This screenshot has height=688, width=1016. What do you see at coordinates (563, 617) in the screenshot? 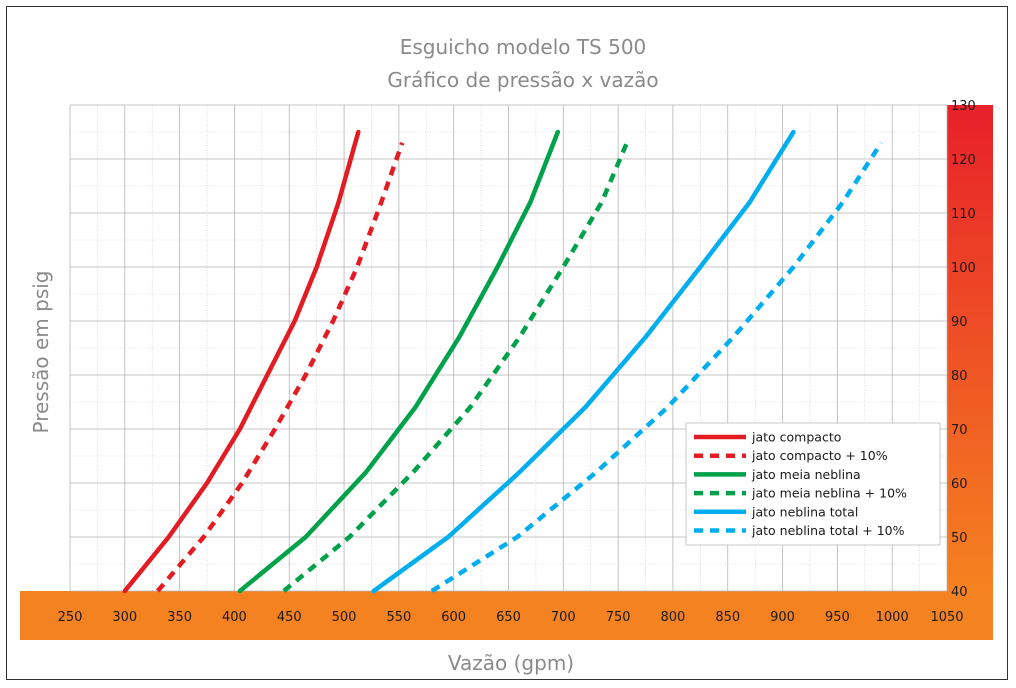
I see `x-tick-label: 700` at bounding box center [563, 617].